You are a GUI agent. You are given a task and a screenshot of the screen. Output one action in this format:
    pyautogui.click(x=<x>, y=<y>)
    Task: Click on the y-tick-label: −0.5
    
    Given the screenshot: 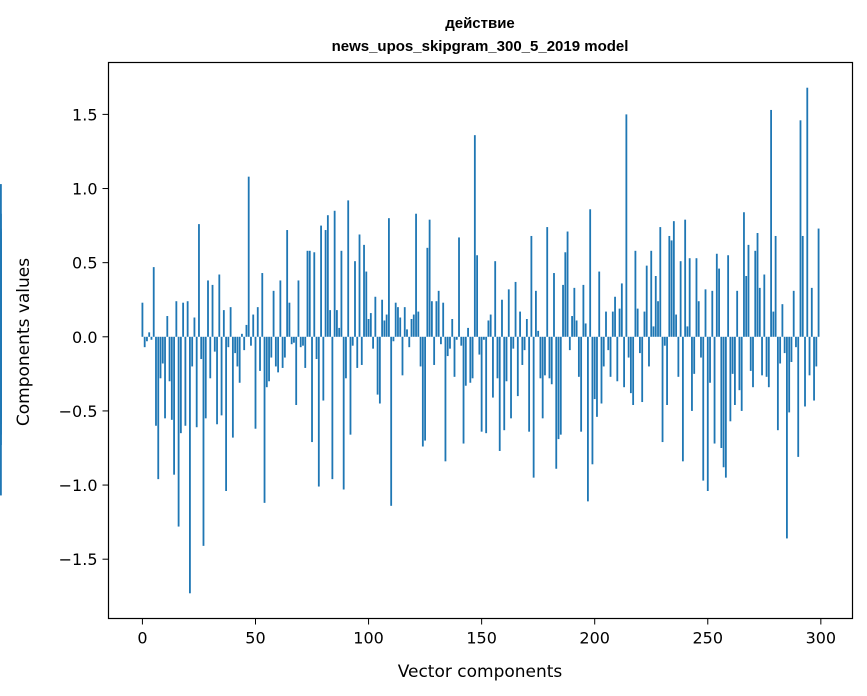 What is the action you would take?
    pyautogui.click(x=78, y=411)
    